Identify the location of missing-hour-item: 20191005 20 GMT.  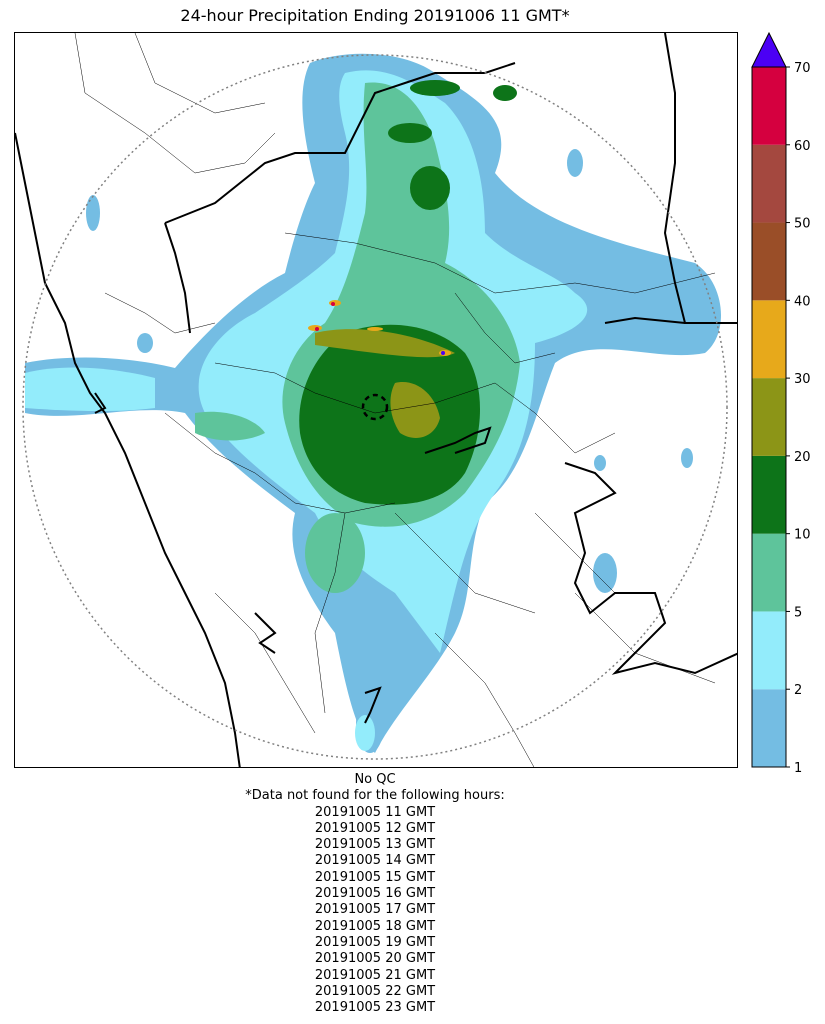
(375, 959).